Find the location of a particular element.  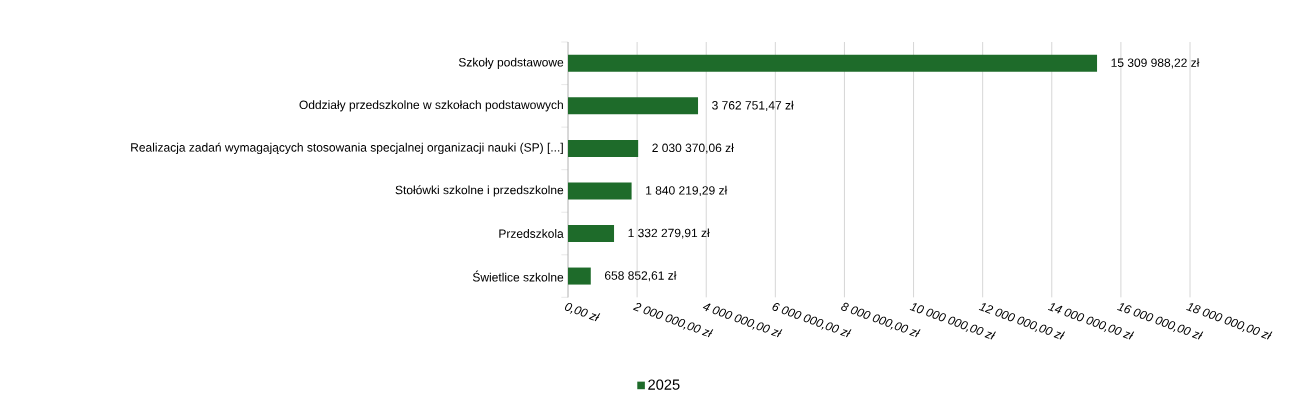

y-tick-label: Przedszkola is located at coordinates (531, 233).